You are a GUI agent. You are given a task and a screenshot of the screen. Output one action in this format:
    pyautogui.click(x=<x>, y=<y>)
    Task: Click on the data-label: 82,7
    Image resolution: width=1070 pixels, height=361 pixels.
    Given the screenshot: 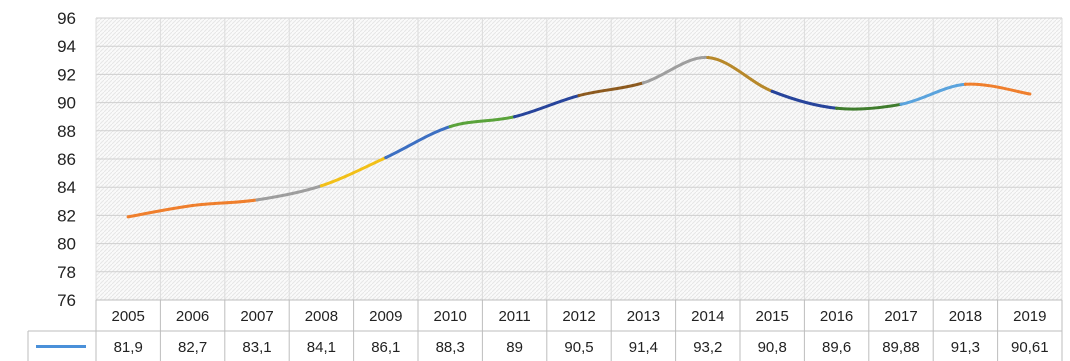 What is the action you would take?
    pyautogui.click(x=192, y=347)
    